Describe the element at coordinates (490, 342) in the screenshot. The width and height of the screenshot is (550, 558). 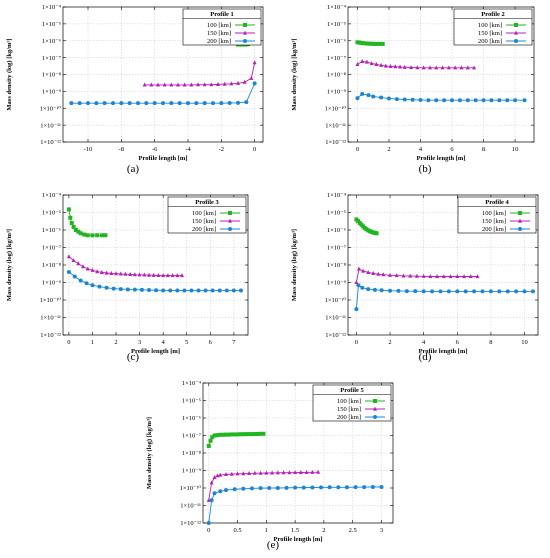
I see `x-tick-label: 8` at that location.